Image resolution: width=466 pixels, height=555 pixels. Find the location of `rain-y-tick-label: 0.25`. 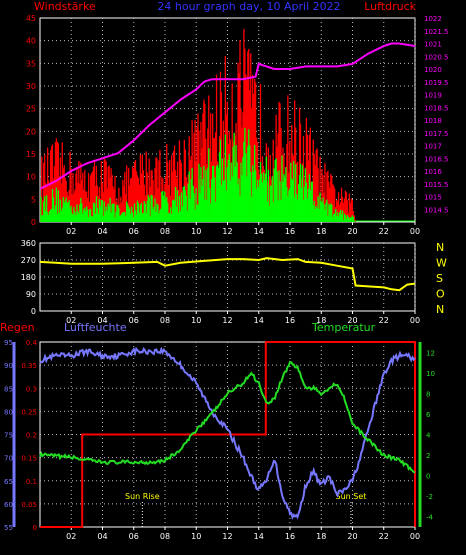

rain-y-tick-label: 0.25 is located at coordinates (29, 412).